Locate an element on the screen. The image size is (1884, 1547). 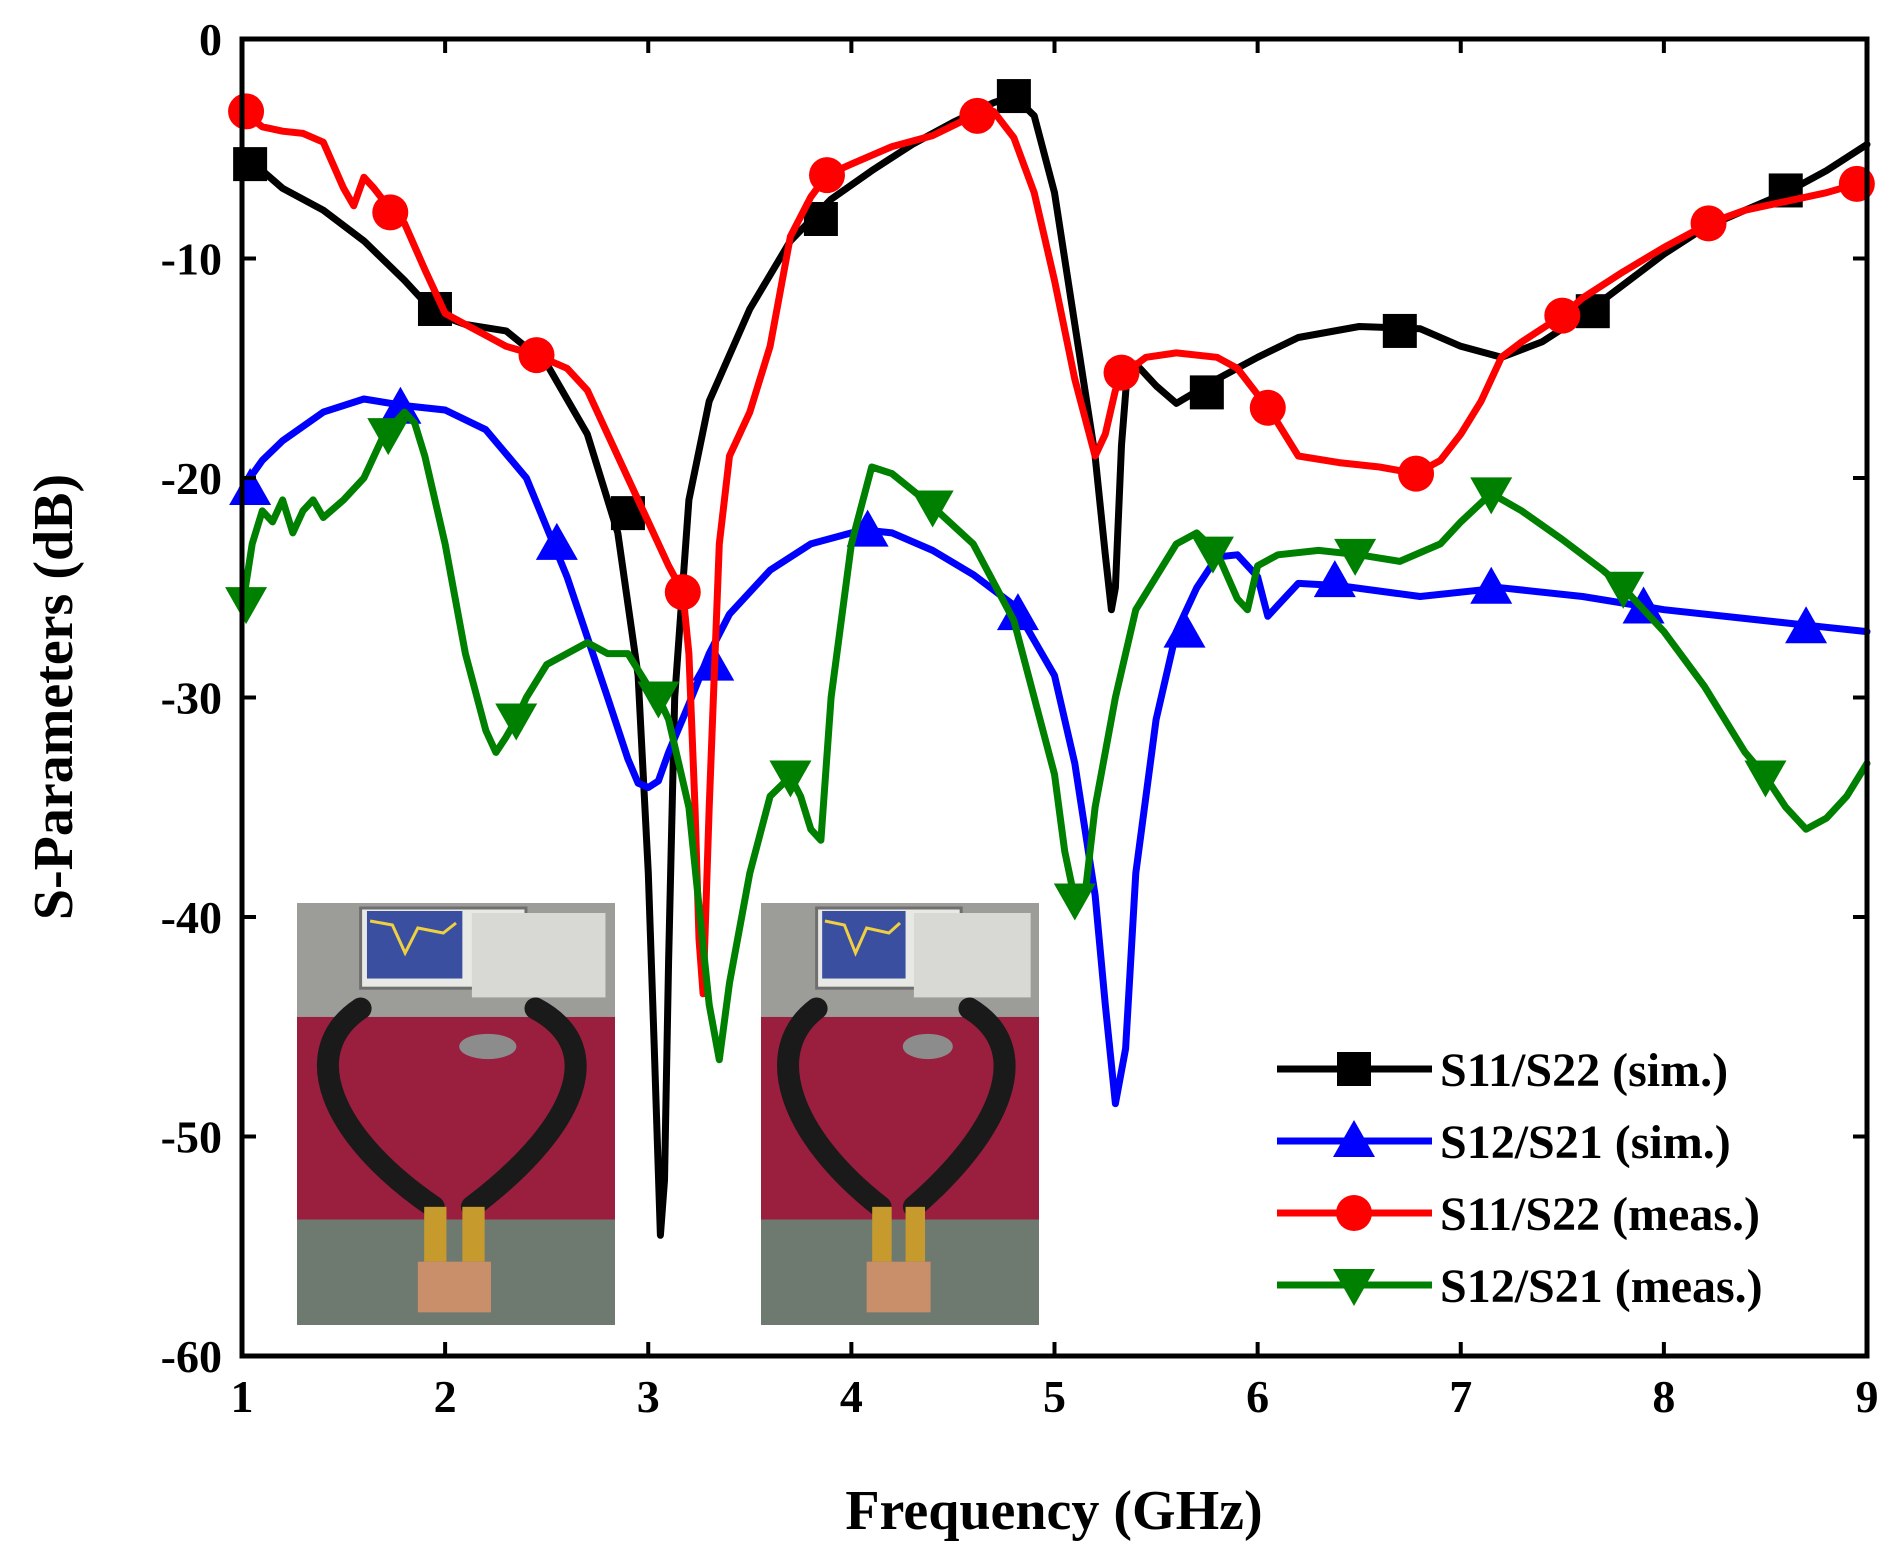
legend-item-3: S11/S22 (meas.) is located at coordinates (1518, 1214).